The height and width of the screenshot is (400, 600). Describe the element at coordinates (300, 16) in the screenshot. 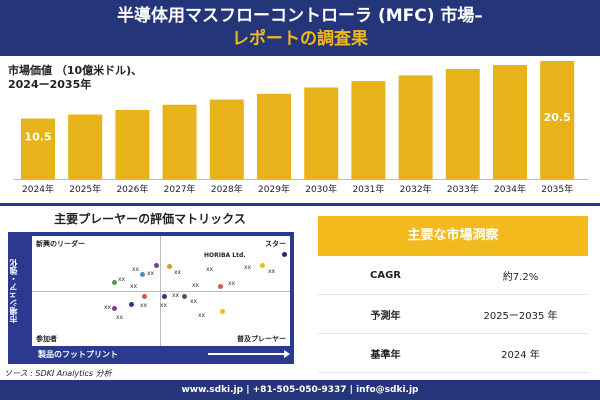

I see `report-title: 半導体用マスフローコントローラ (MFC) 市場–` at that location.